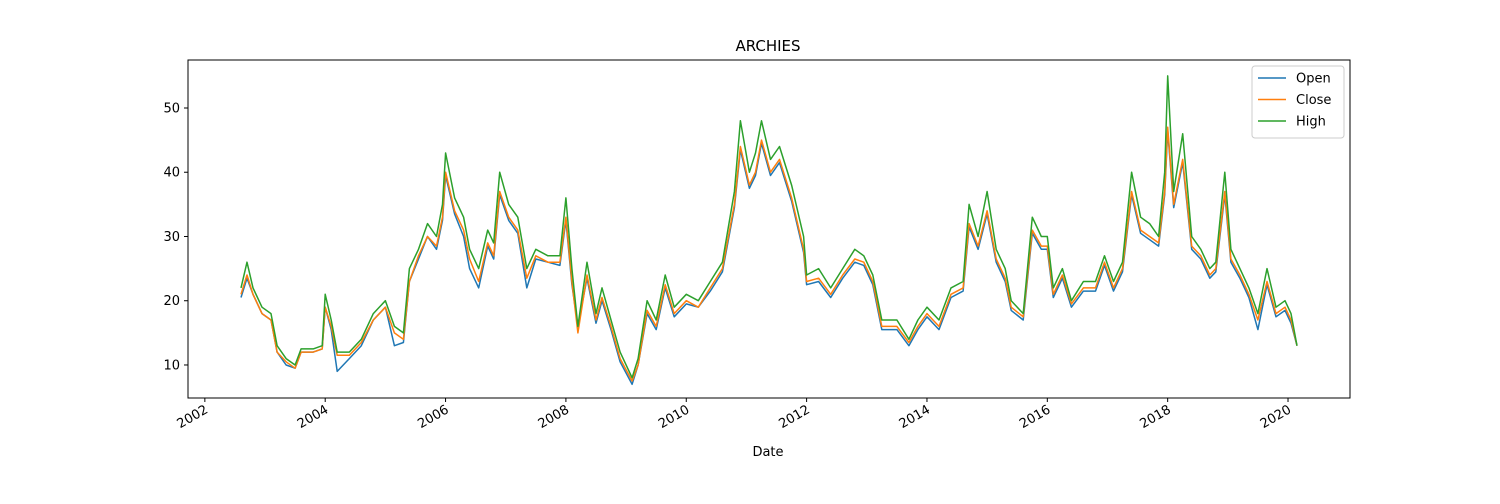 The image size is (1500, 504). Describe the element at coordinates (1313, 100) in the screenshot. I see `legend-label: Close` at that location.